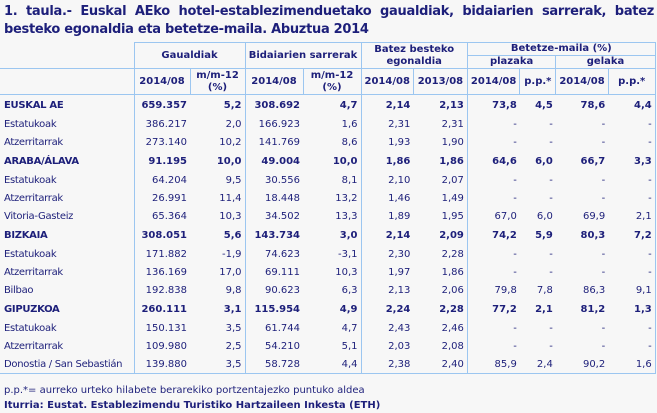 The height and width of the screenshot is (413, 657). I want to click on table-cell: 8,1, so click(332, 180).